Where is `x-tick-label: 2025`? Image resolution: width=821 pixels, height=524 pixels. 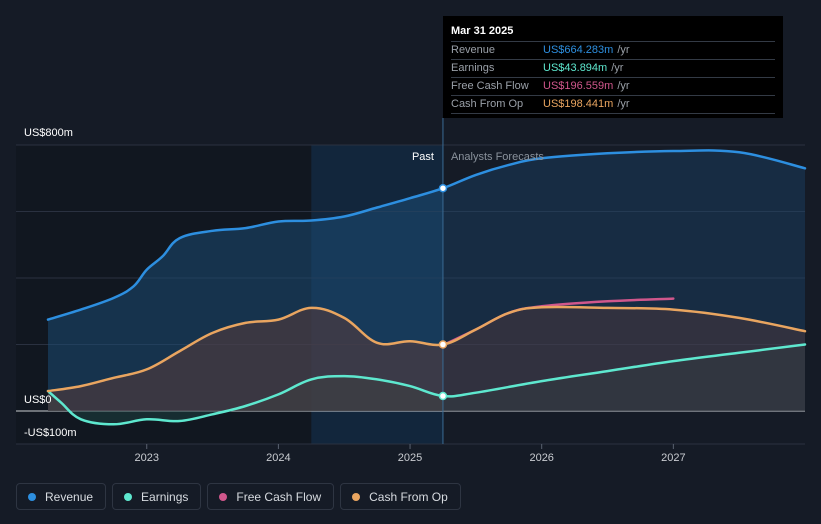 x-tick-label: 2025 is located at coordinates (410, 458).